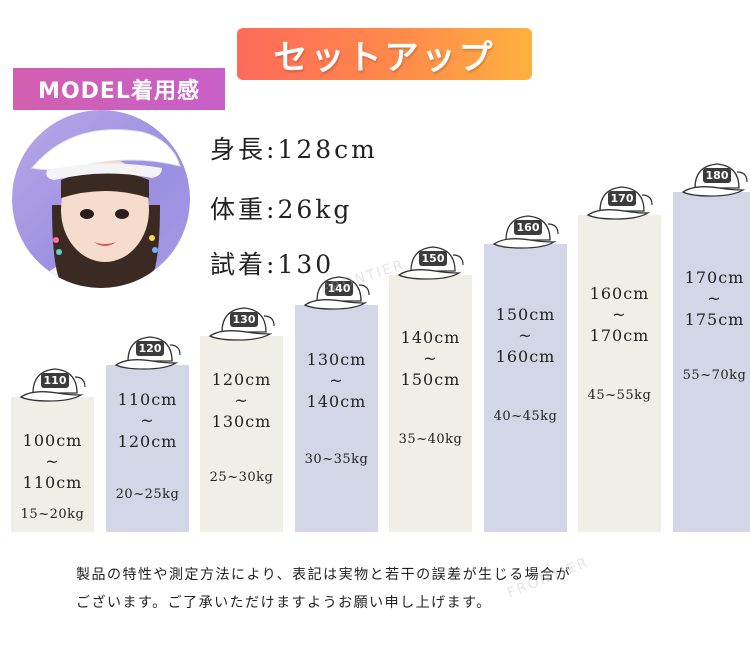 This screenshot has width=750, height=647. Describe the element at coordinates (55, 380) in the screenshot. I see `cap-size-label: 110` at that location.